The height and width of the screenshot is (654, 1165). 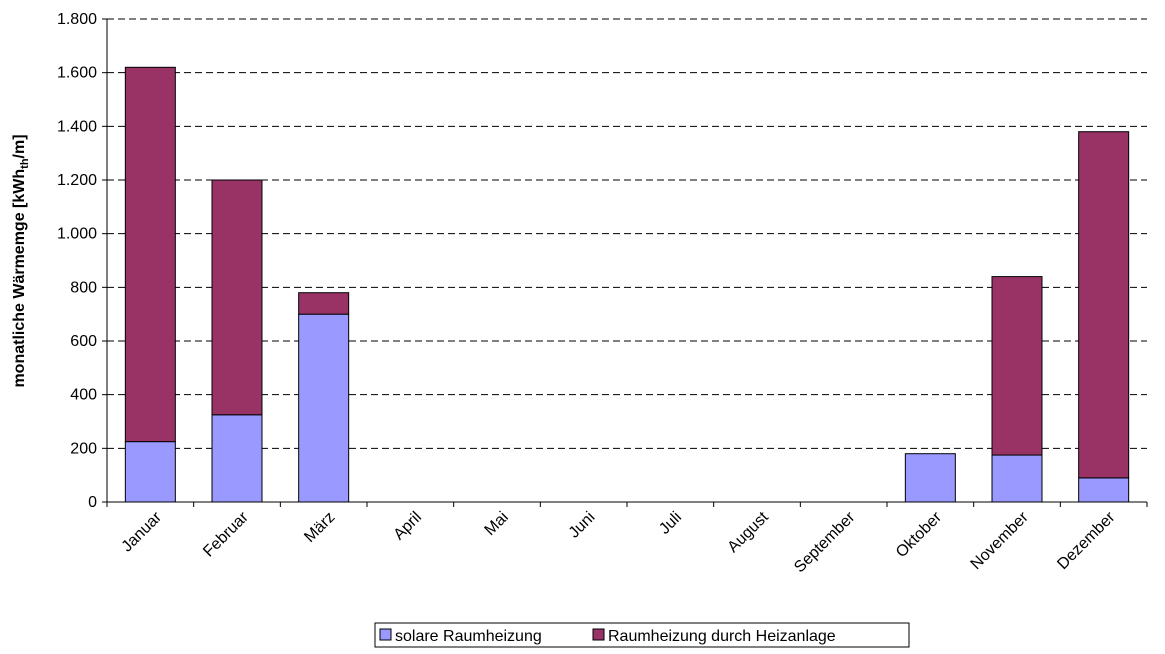 I want to click on y-axis-label: monatliche Wärmemge [kWhth/m], so click(x=21, y=260).